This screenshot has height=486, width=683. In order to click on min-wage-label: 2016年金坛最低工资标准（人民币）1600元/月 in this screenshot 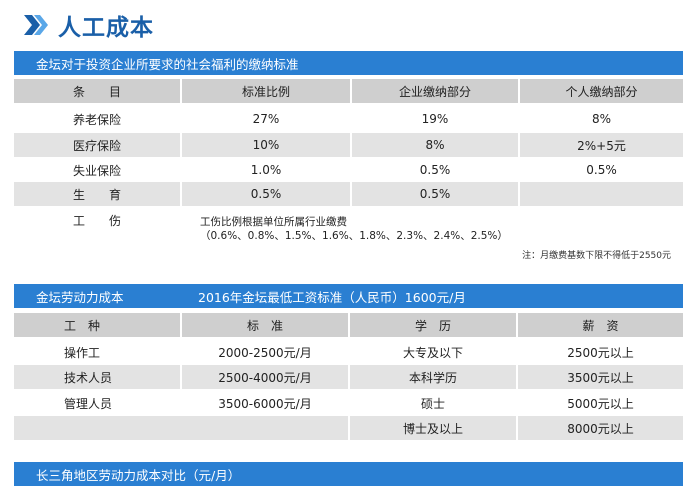, I will do `click(332, 297)`.